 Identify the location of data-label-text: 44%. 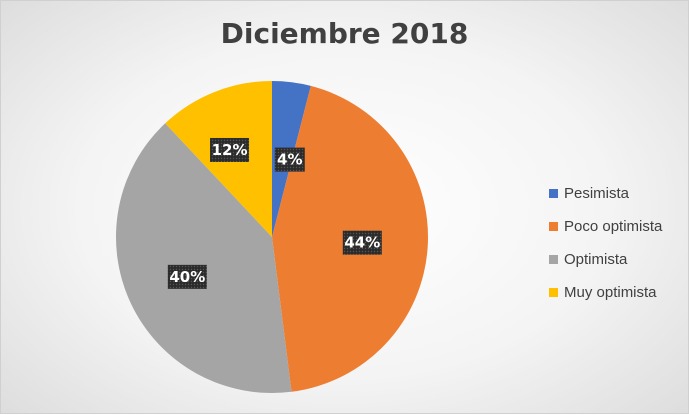
(362, 243).